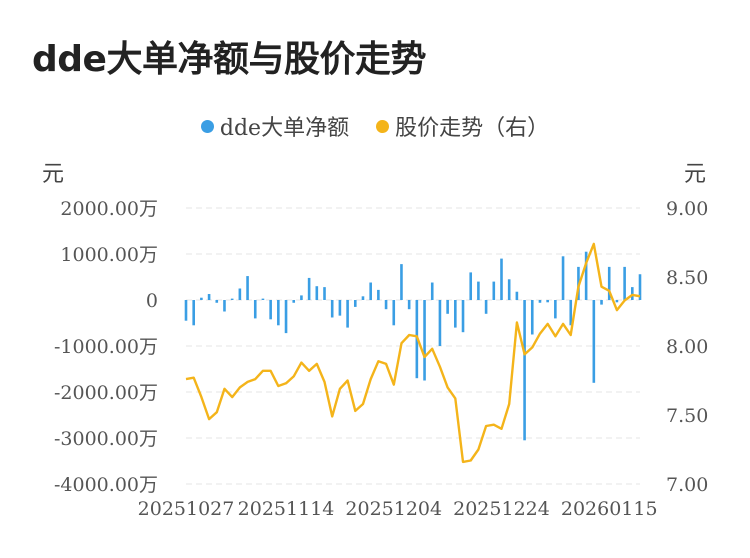 The width and height of the screenshot is (750, 558). What do you see at coordinates (383, 126) in the screenshot?
I see `legend-line-marker` at bounding box center [383, 126].